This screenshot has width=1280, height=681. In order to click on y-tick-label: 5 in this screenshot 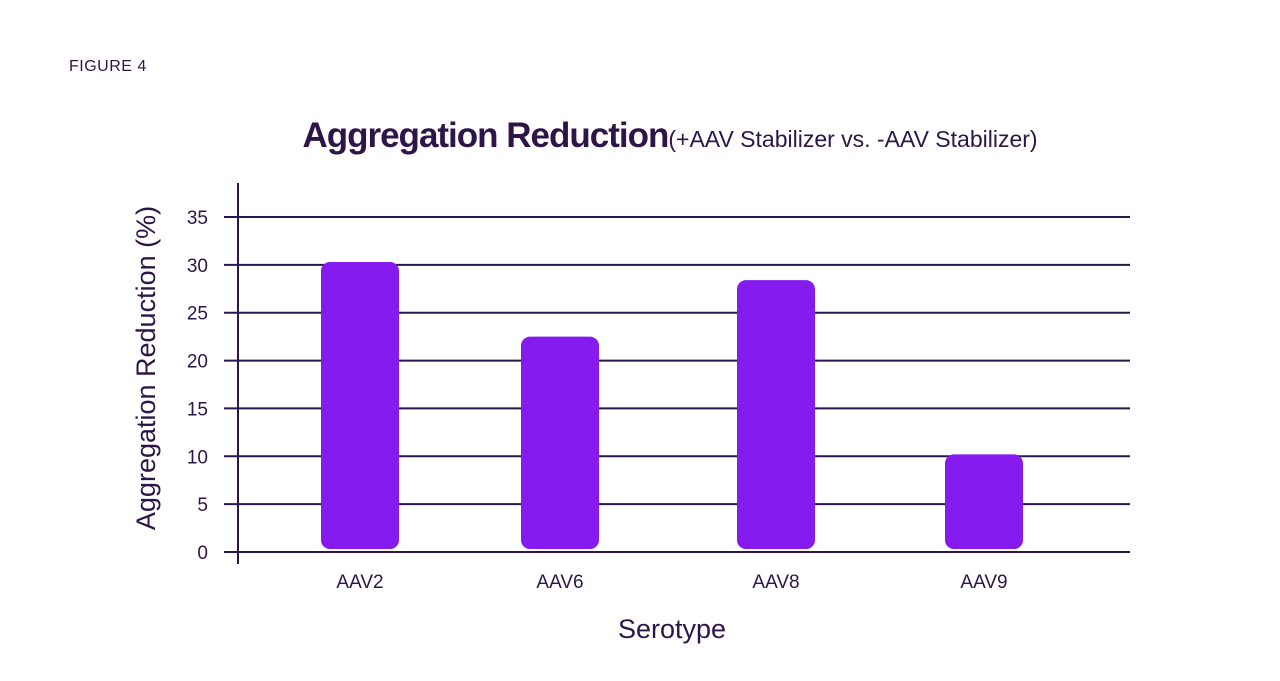, I will do `click(202, 505)`.